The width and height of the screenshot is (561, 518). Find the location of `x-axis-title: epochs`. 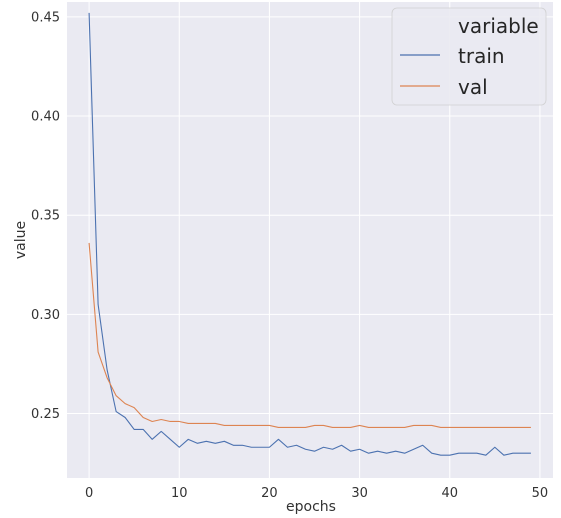

x-axis-title: epochs is located at coordinates (311, 507).